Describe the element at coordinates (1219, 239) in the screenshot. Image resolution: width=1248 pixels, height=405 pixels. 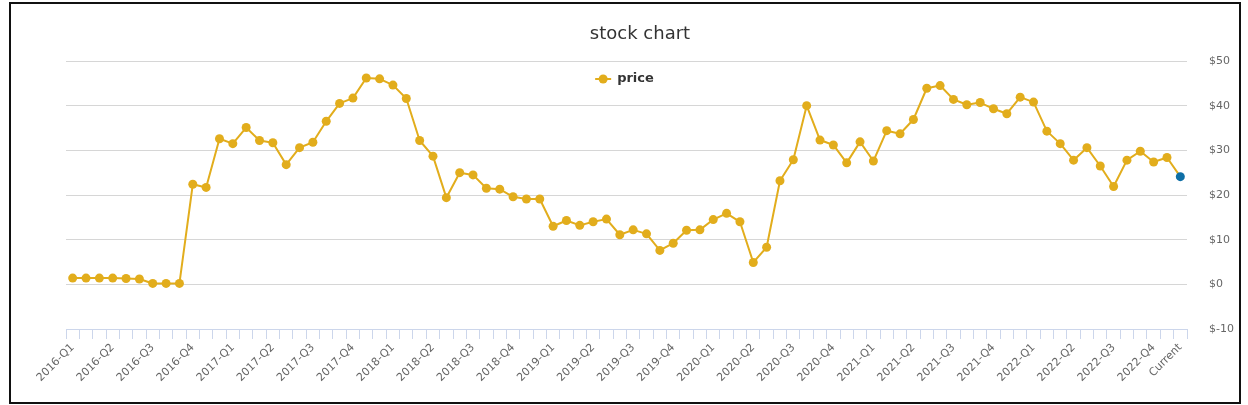
I see `y-tick-label: $10` at that location.